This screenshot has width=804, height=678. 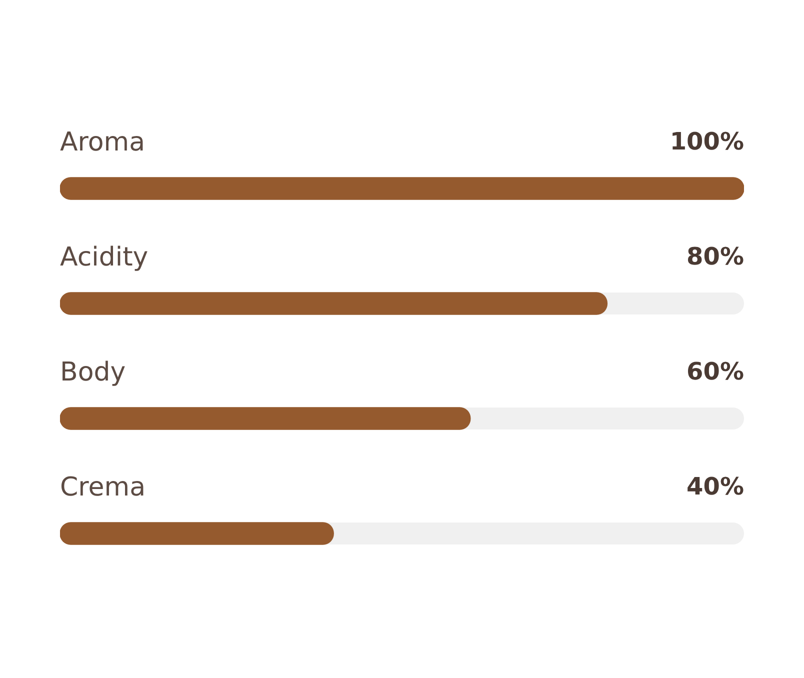 What do you see at coordinates (104, 257) in the screenshot?
I see `y-tick-label: Acidity` at bounding box center [104, 257].